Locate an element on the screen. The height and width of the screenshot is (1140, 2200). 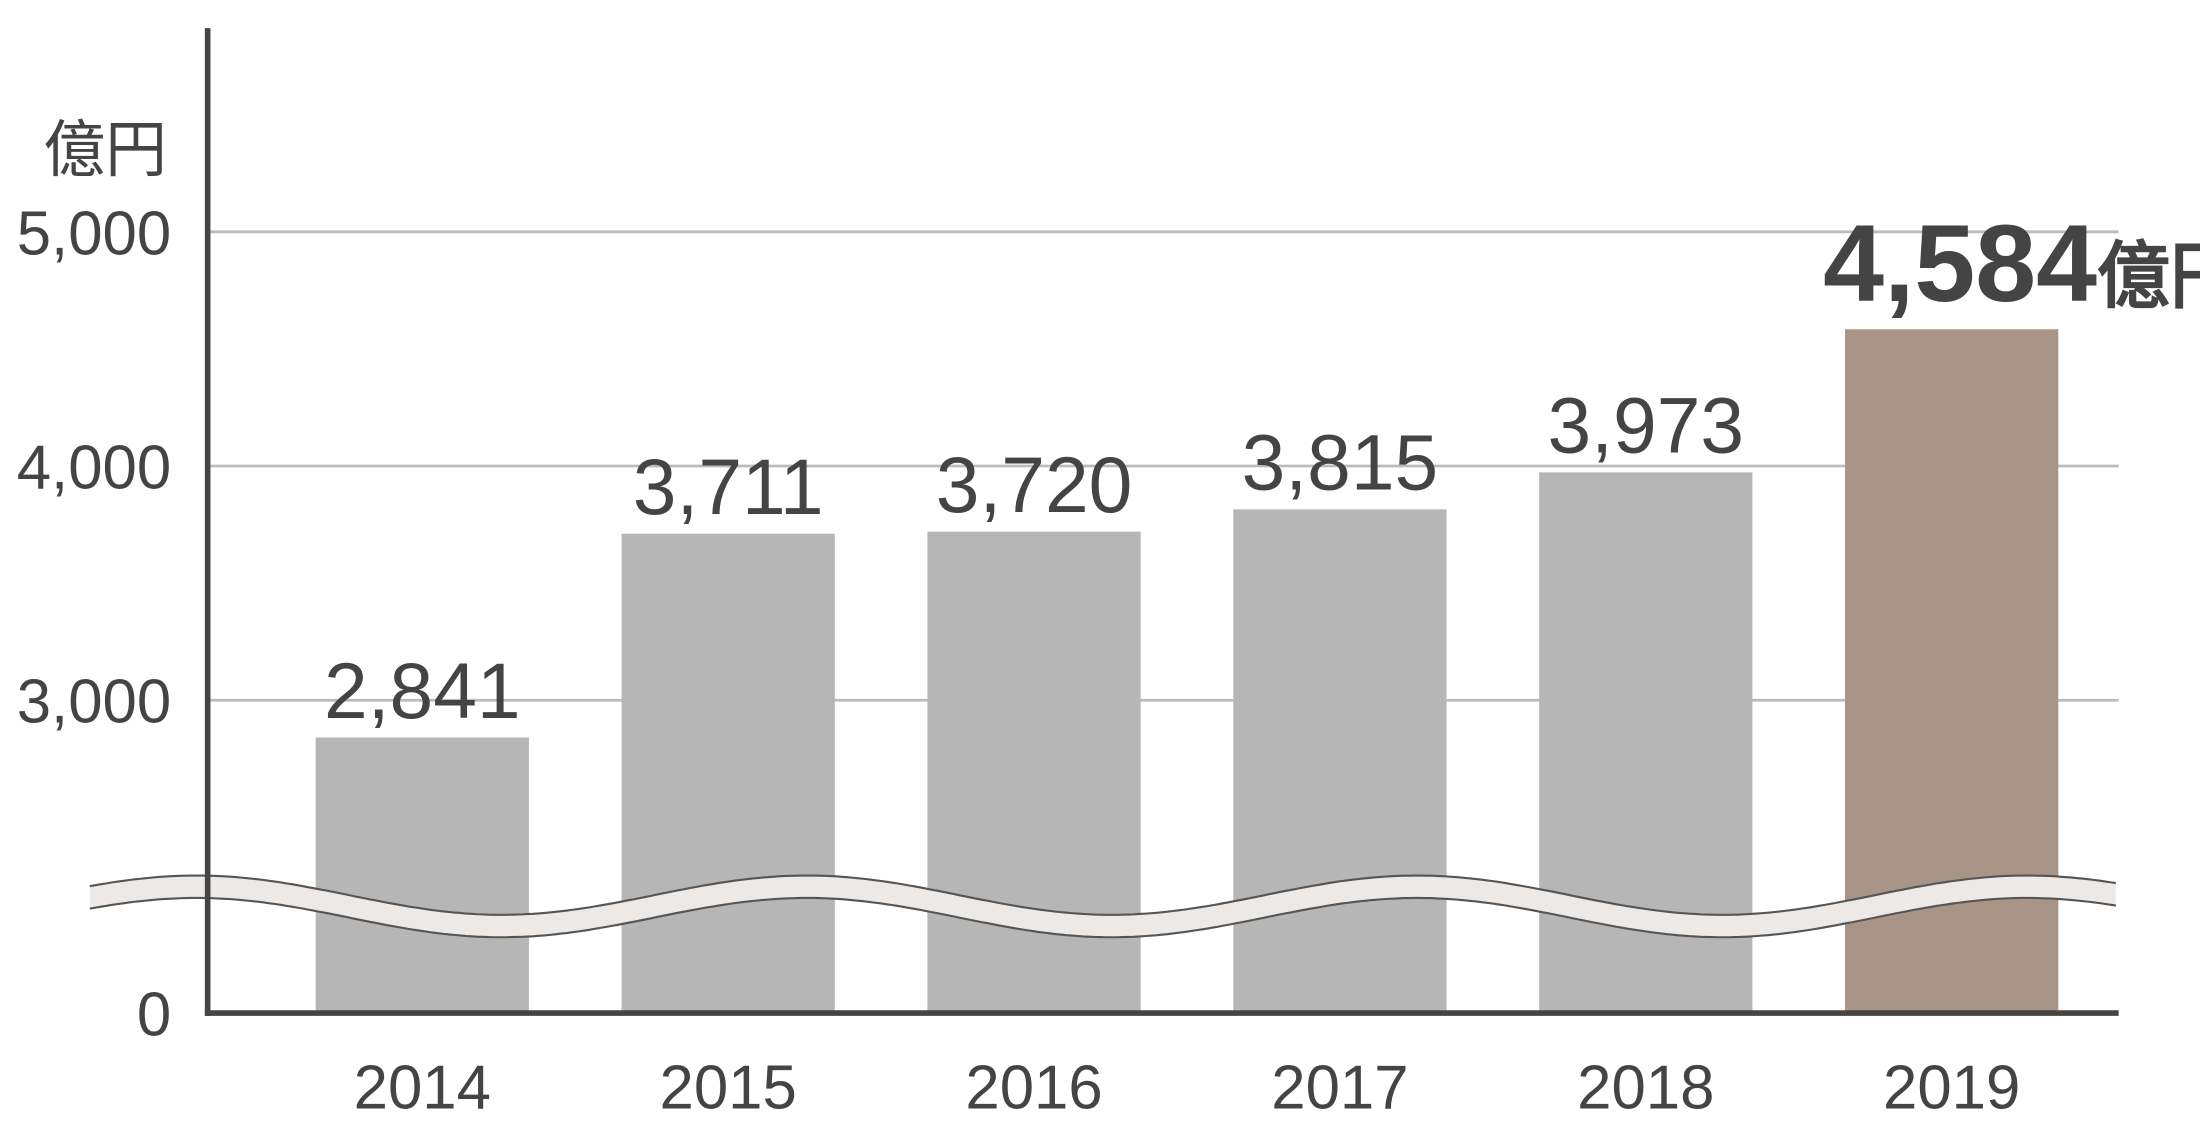
y-tick-label: 3,000 is located at coordinates (94, 702).